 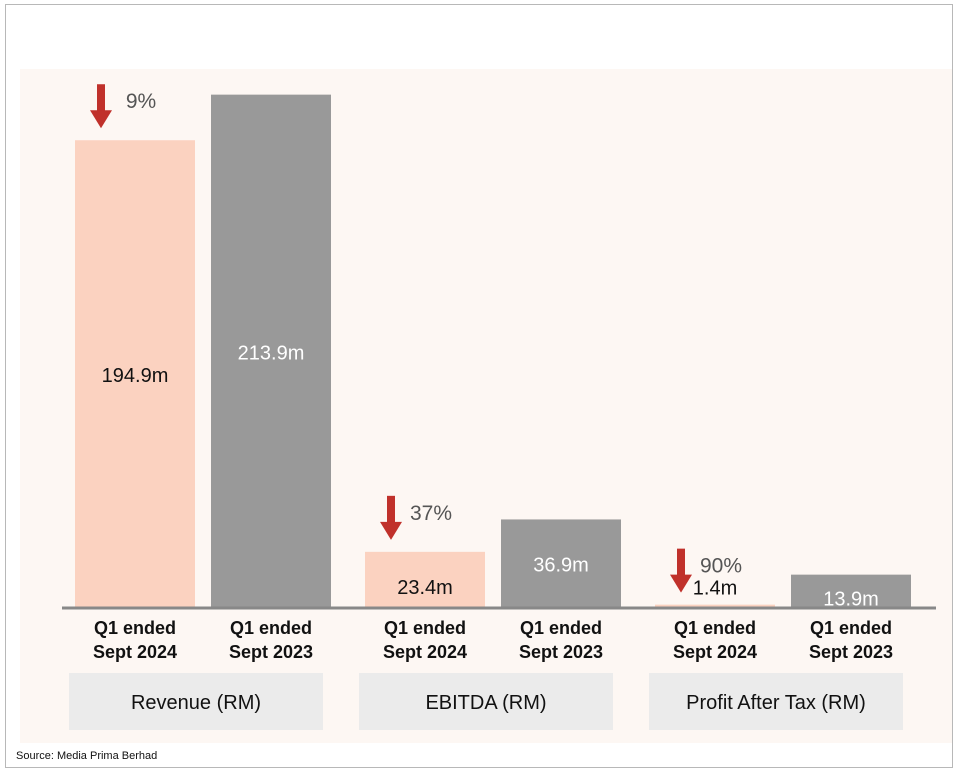 I want to click on change-percent-ebitda-rm: 37%, so click(x=431, y=513).